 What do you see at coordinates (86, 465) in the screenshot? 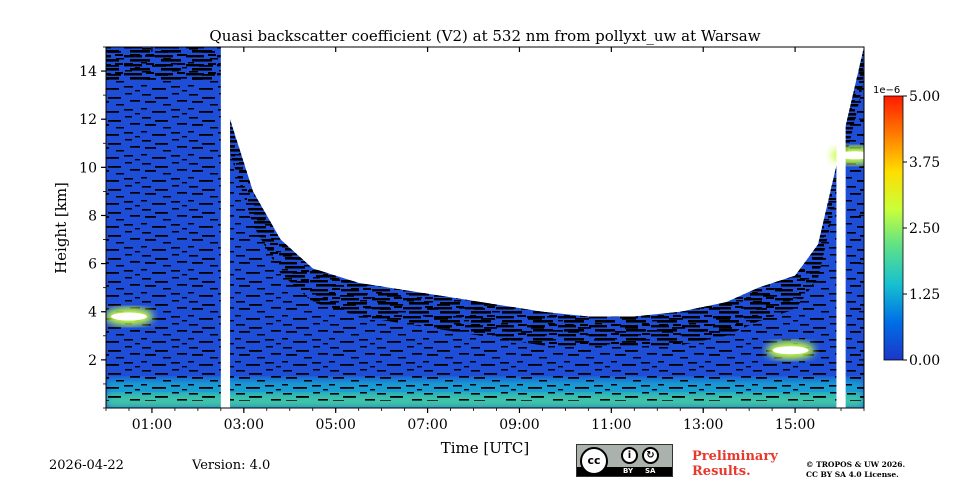
I see `date-label: 2026-04-22` at bounding box center [86, 465].